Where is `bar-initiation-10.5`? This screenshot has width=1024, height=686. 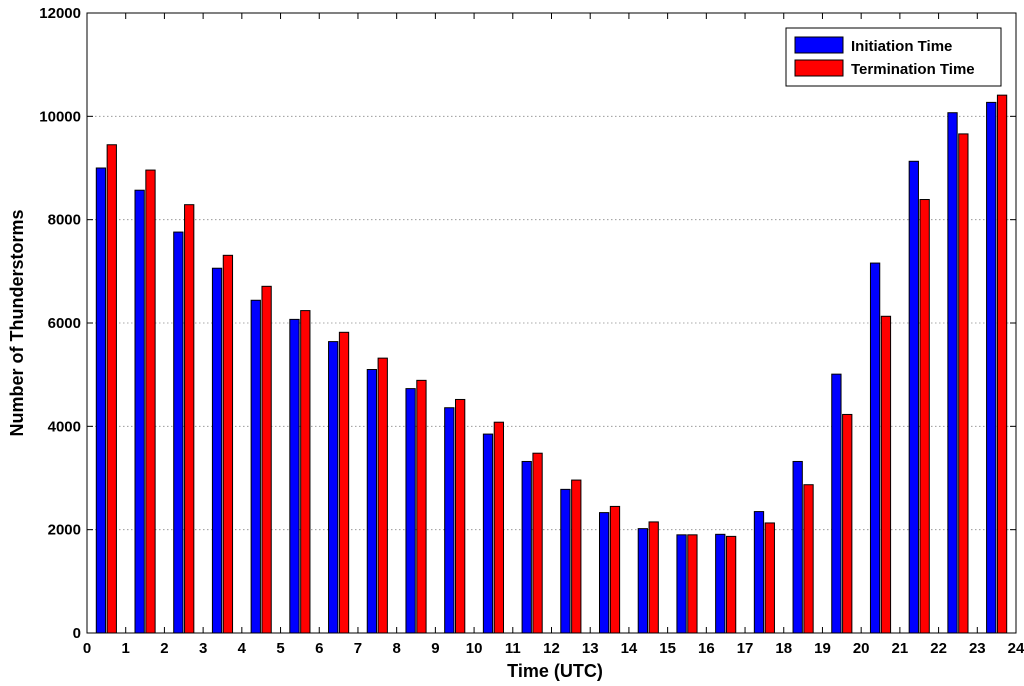 bar-initiation-10.5 is located at coordinates (488, 533).